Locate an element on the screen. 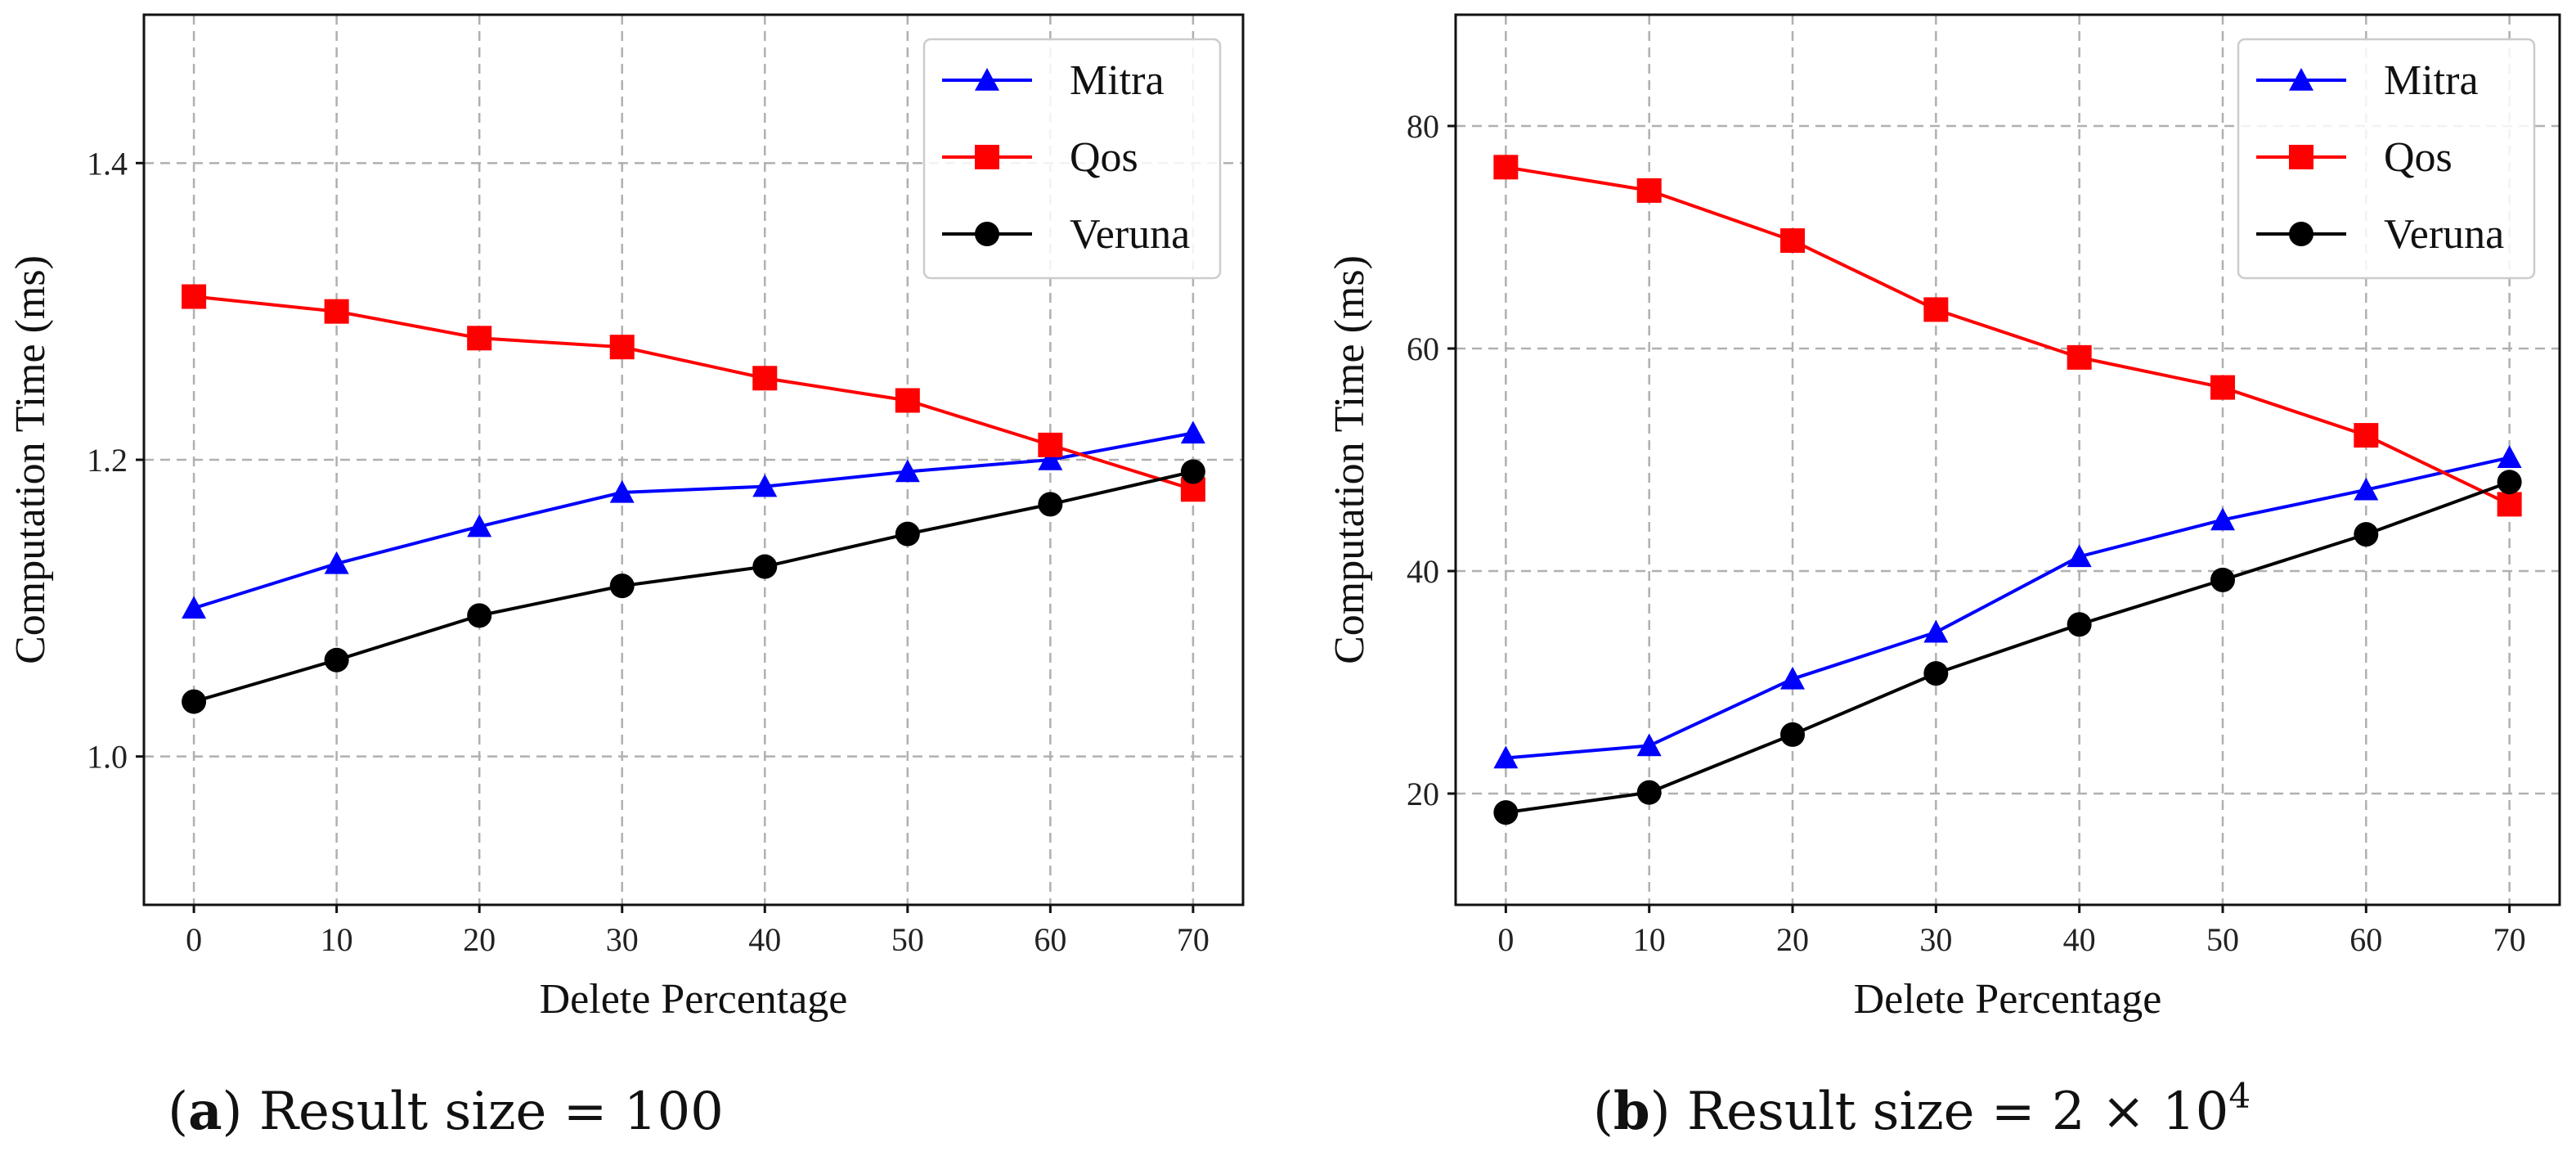 The height and width of the screenshot is (1156, 2576). y-tick-label: 1.4 is located at coordinates (108, 163).